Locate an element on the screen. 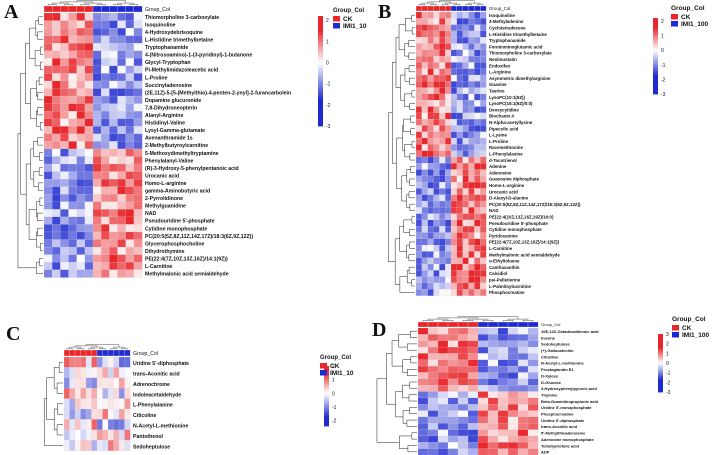  color-scale-tick: 1 is located at coordinates (662, 37).